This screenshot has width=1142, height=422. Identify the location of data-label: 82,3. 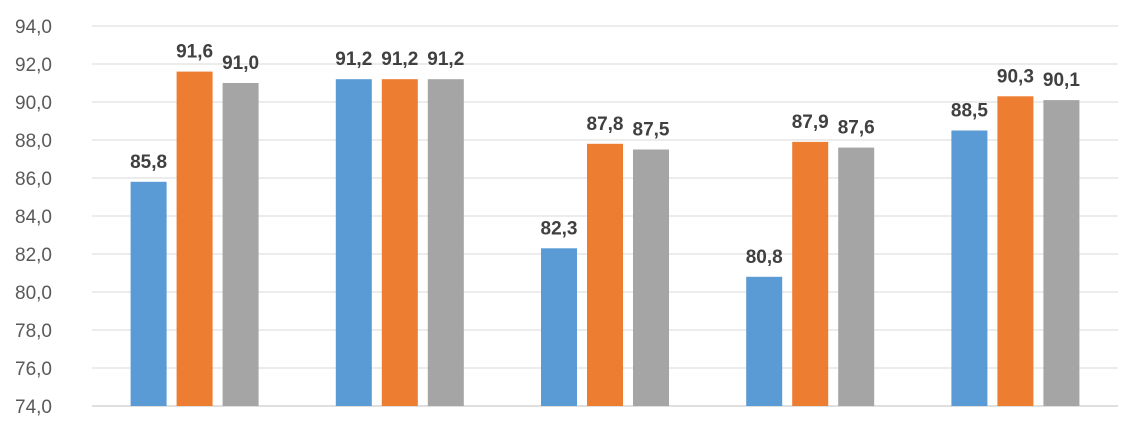
(559, 228).